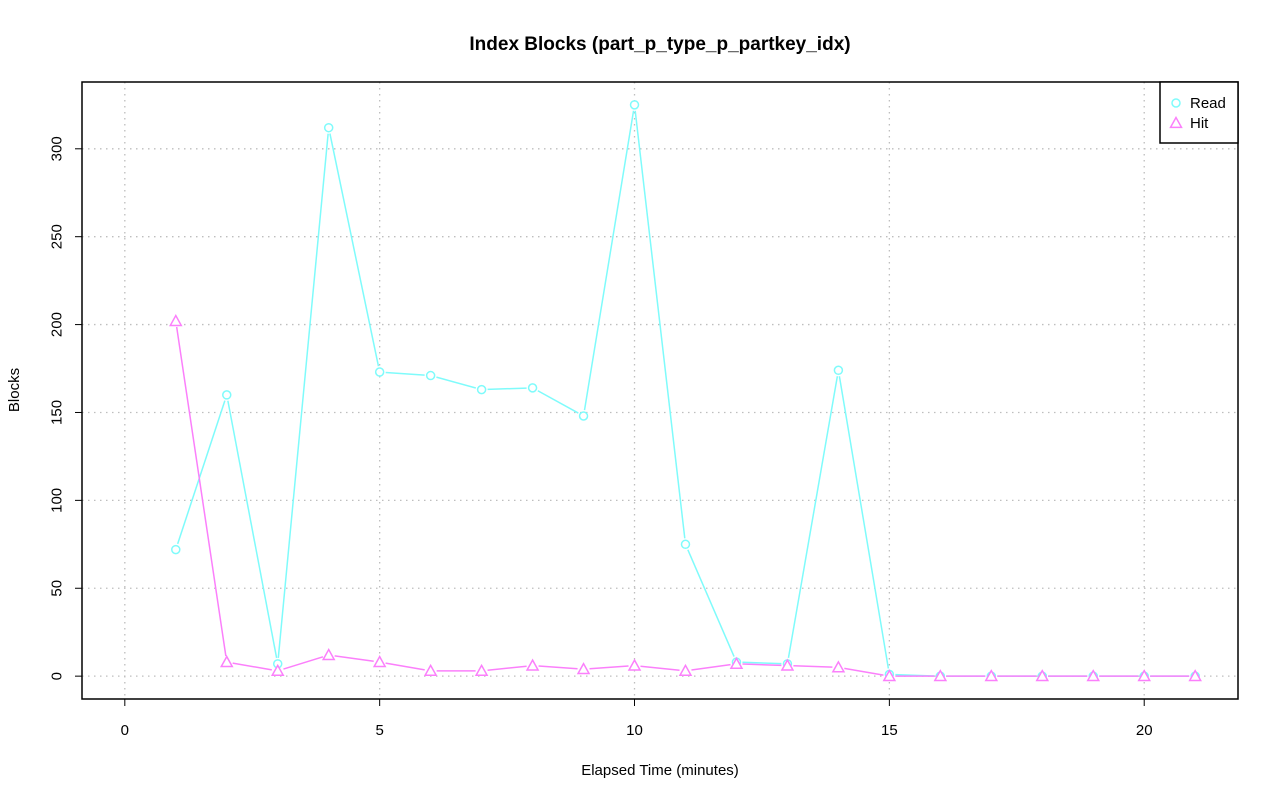  Describe the element at coordinates (1144, 730) in the screenshot. I see `x-tick-label: 20` at that location.